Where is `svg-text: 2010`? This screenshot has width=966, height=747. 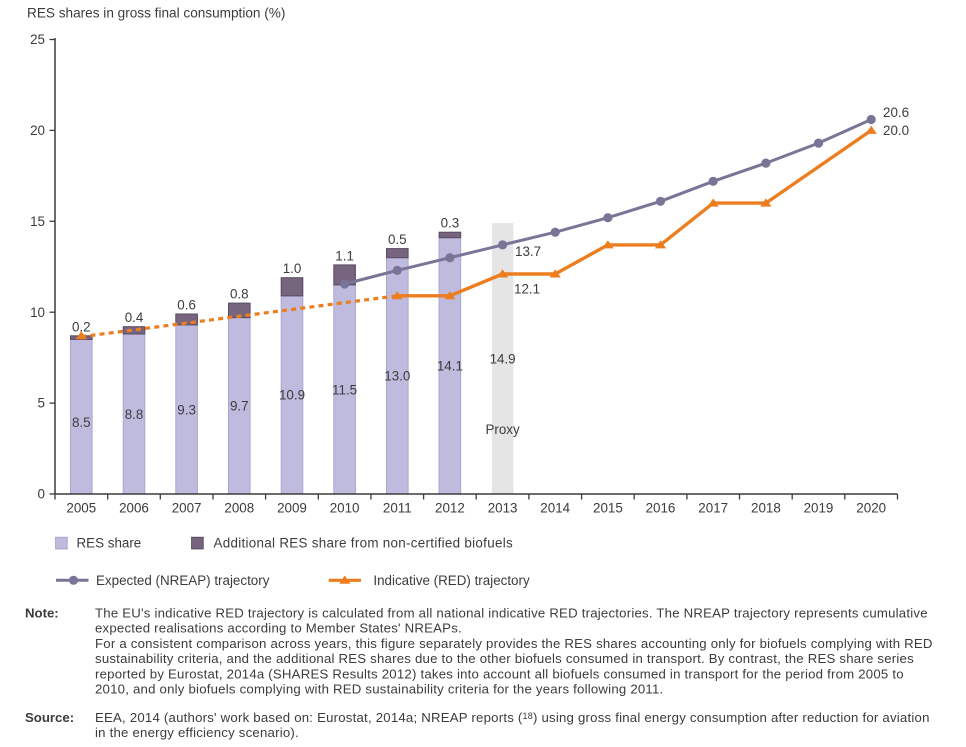
svg-text: 2010 is located at coordinates (345, 508).